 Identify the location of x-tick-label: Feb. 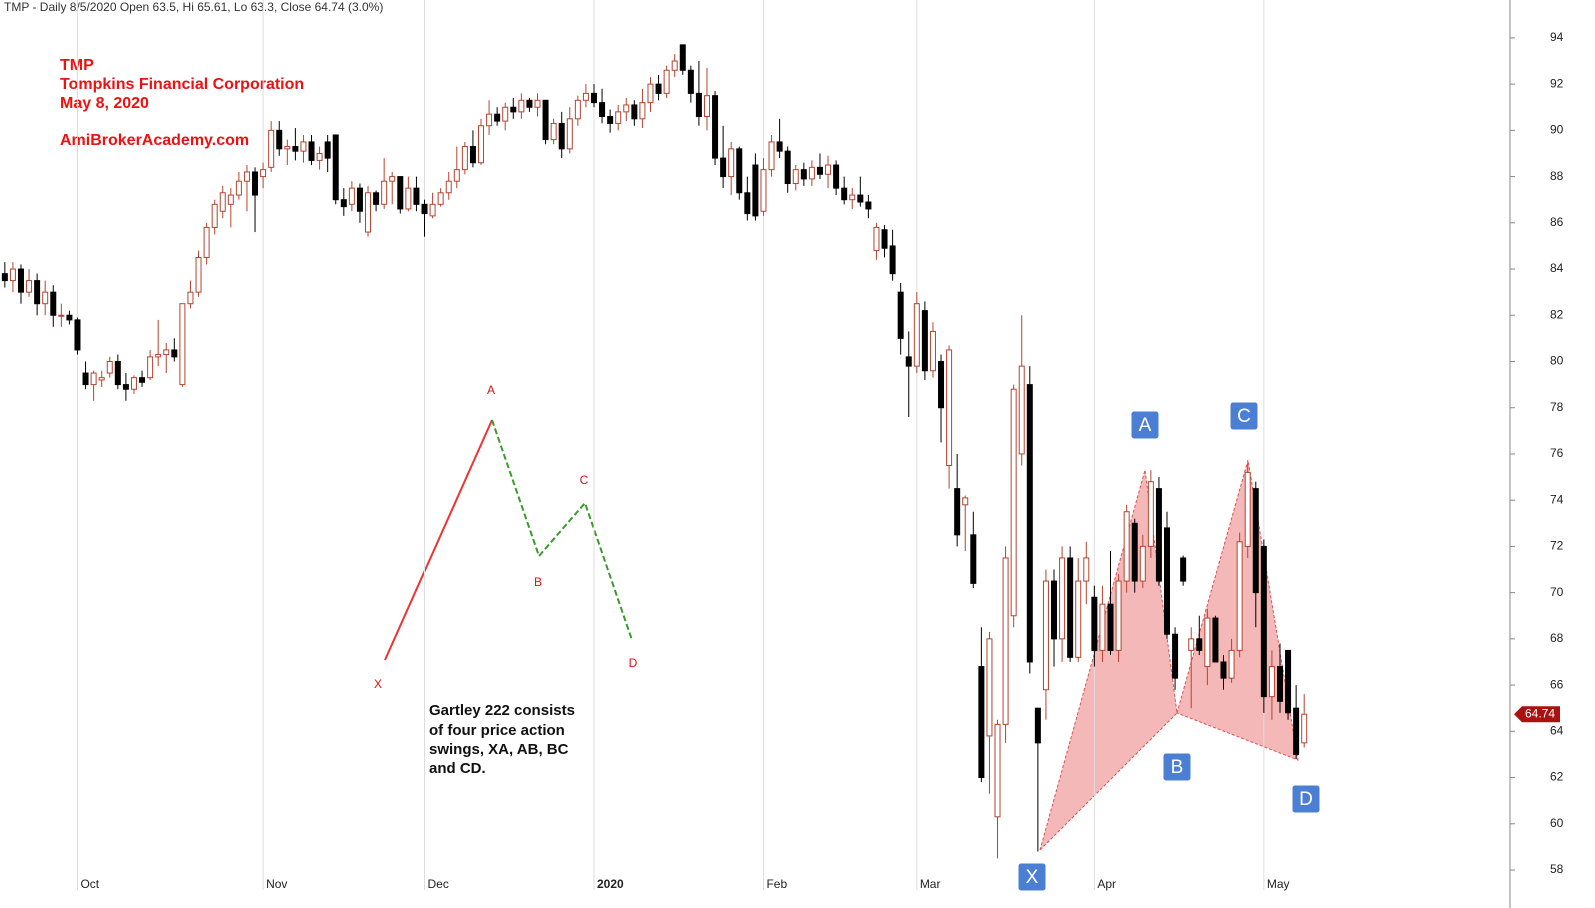
(776, 884).